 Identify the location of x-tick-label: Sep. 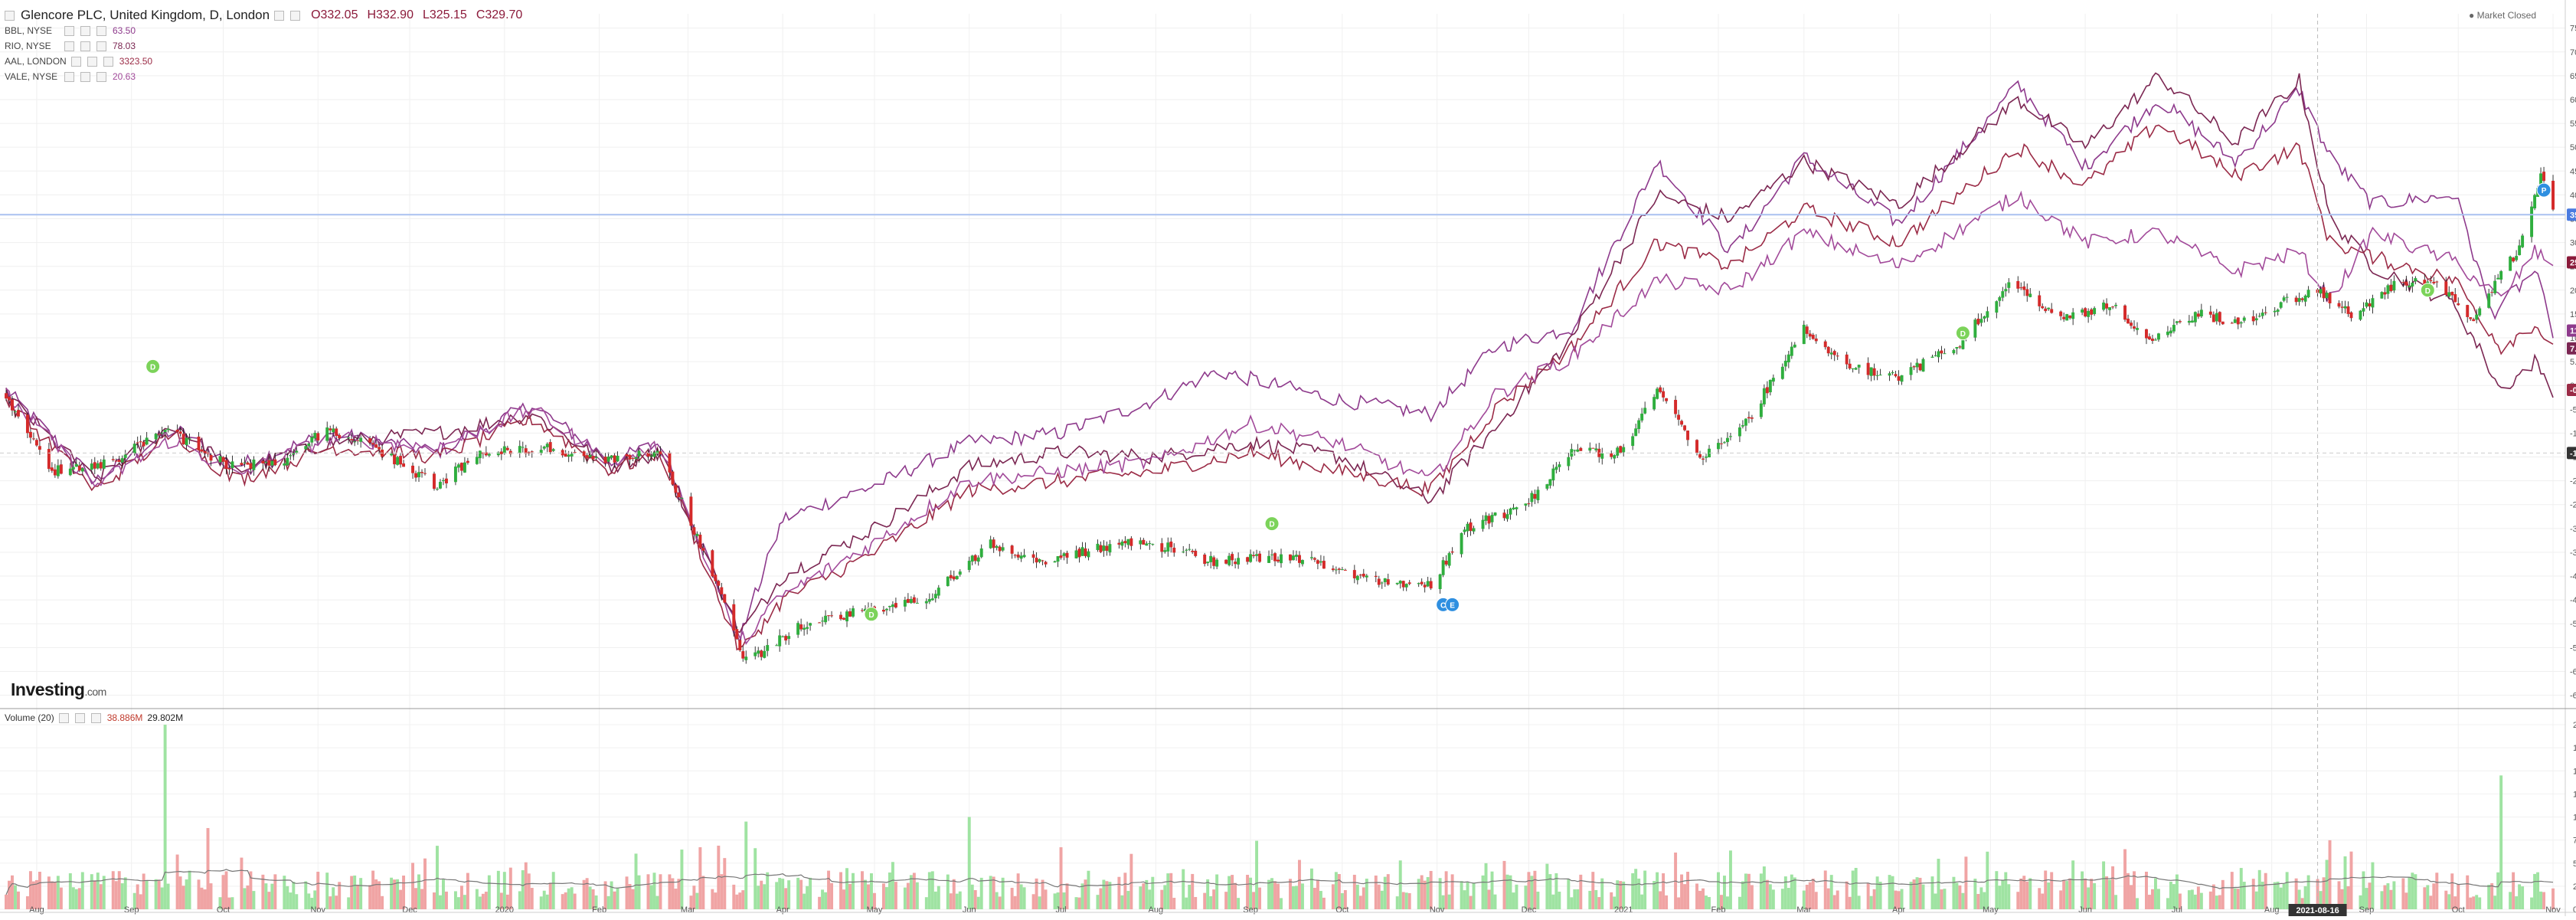
(1250, 910).